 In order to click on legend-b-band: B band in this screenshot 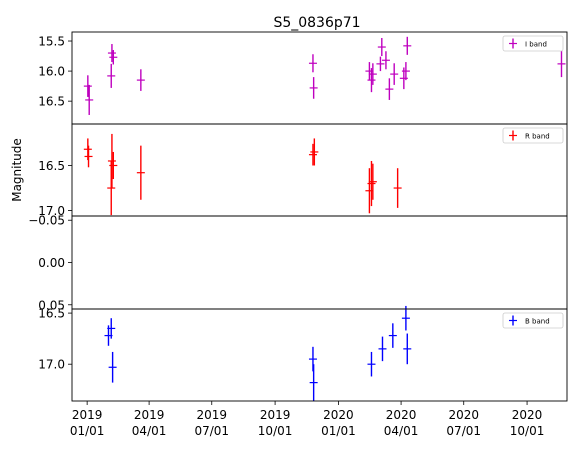, I will do `click(533, 320)`.